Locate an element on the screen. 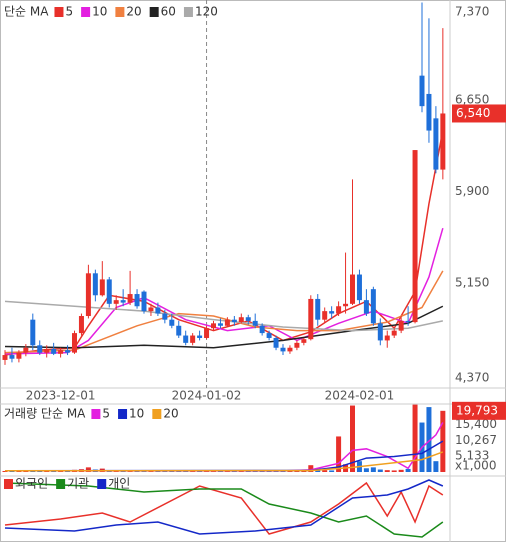 The height and width of the screenshot is (542, 506). x-tick-label: 2024-01-02 is located at coordinates (207, 396).